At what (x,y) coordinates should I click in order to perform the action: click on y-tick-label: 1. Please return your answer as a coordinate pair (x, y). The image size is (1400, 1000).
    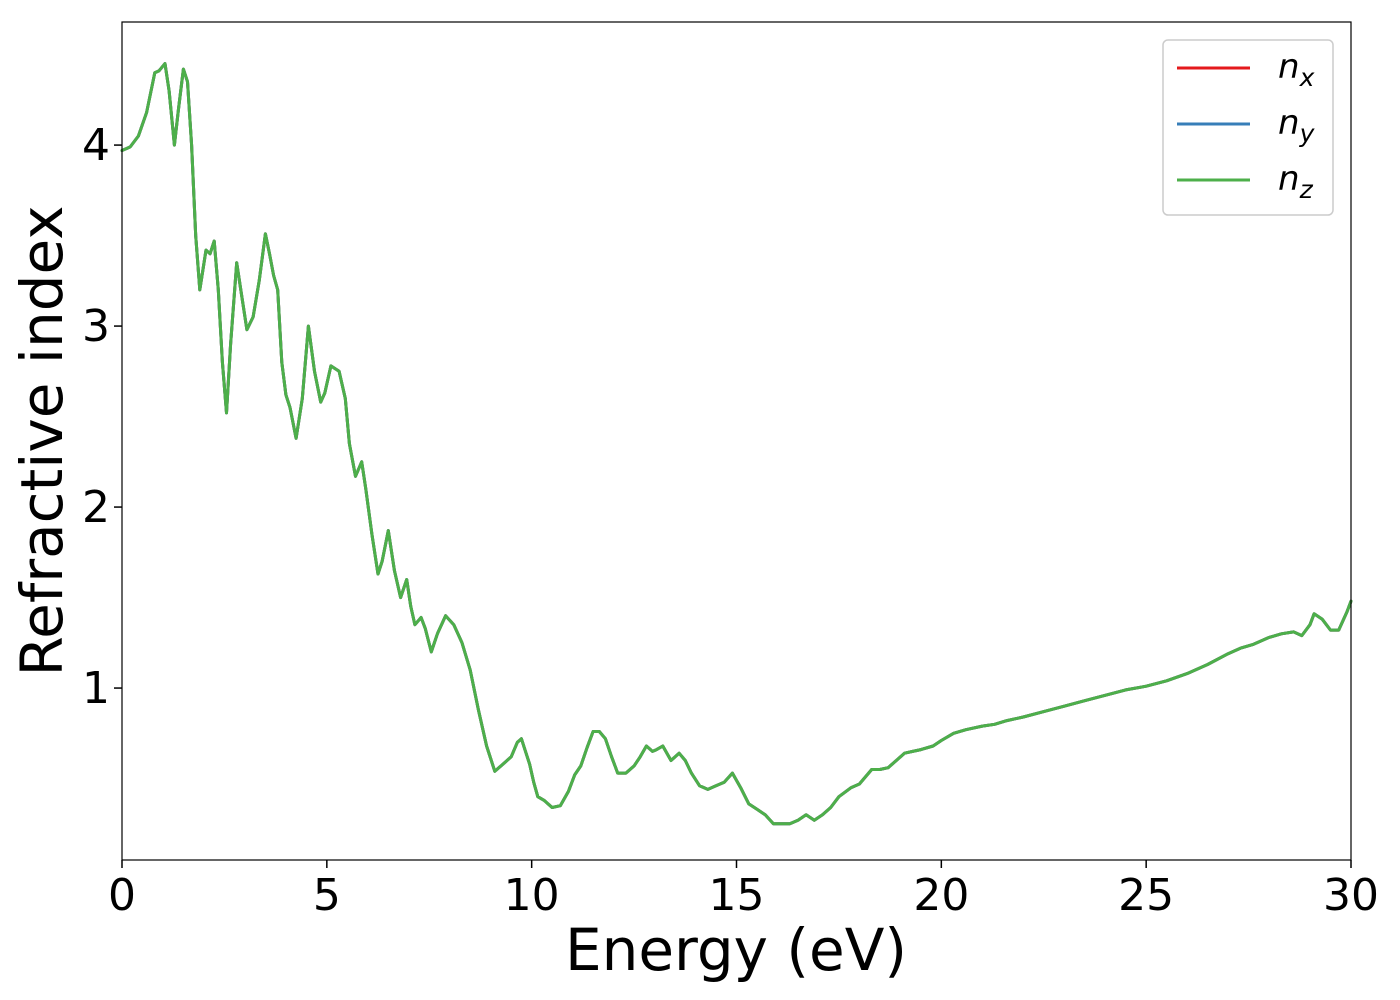
    Looking at the image, I should click on (96, 688).